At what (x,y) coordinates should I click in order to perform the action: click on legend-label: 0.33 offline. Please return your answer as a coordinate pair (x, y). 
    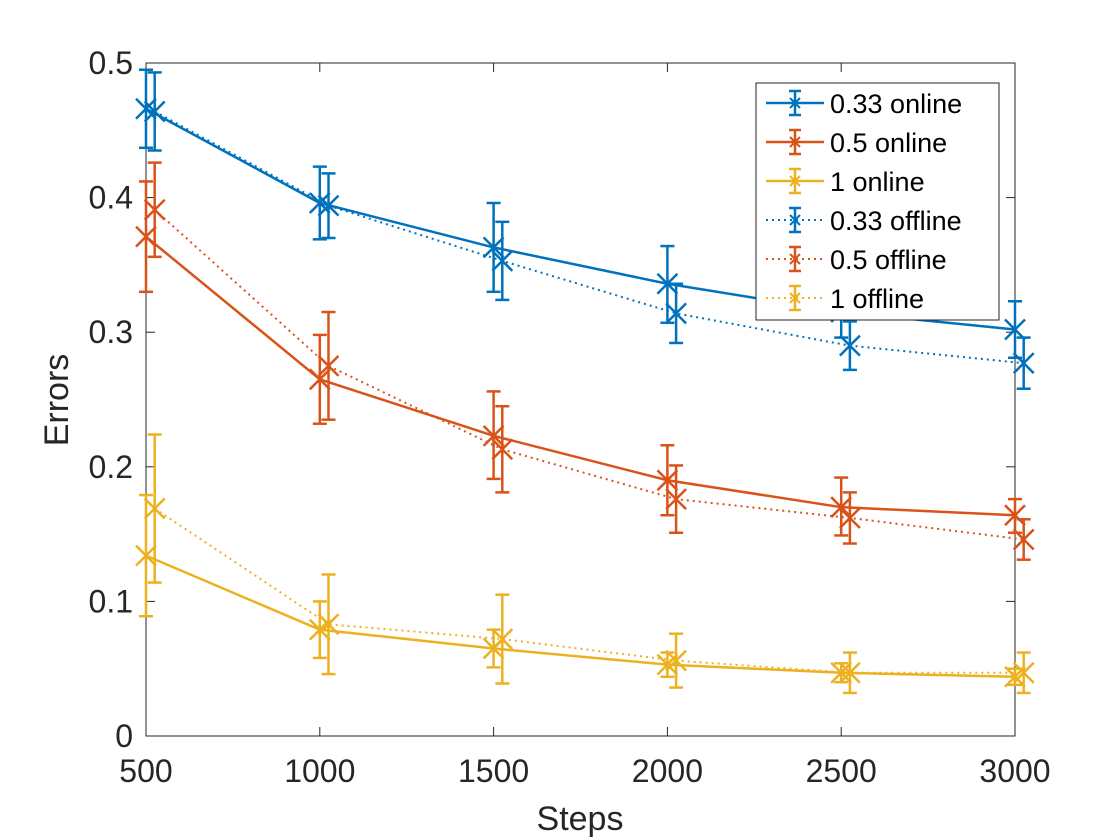
    Looking at the image, I should click on (896, 221).